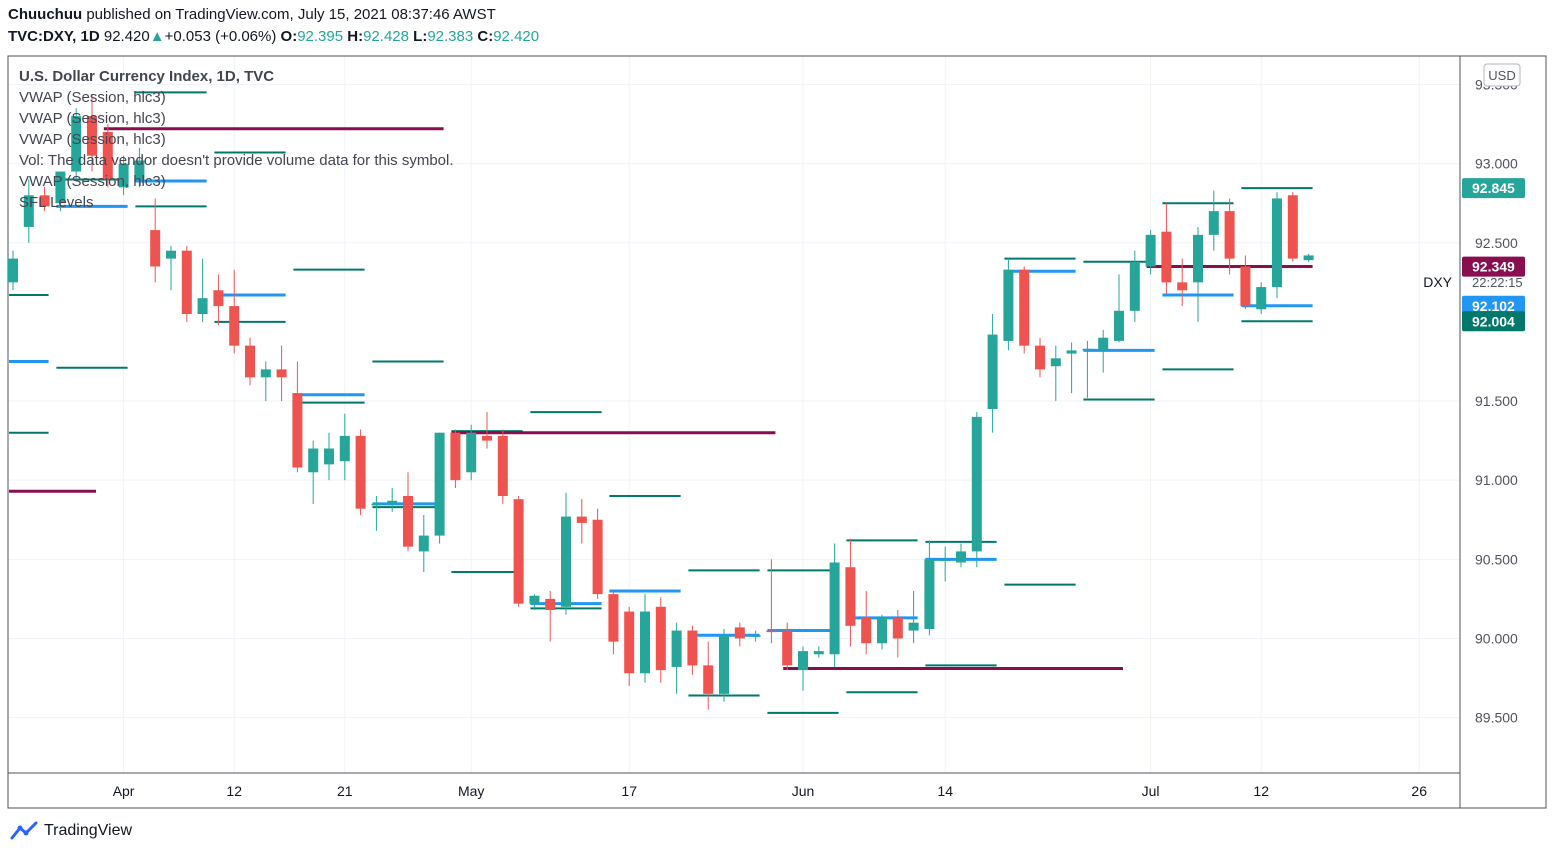 The width and height of the screenshot is (1554, 855). What do you see at coordinates (1502, 75) in the screenshot?
I see `currency-button: USD` at bounding box center [1502, 75].